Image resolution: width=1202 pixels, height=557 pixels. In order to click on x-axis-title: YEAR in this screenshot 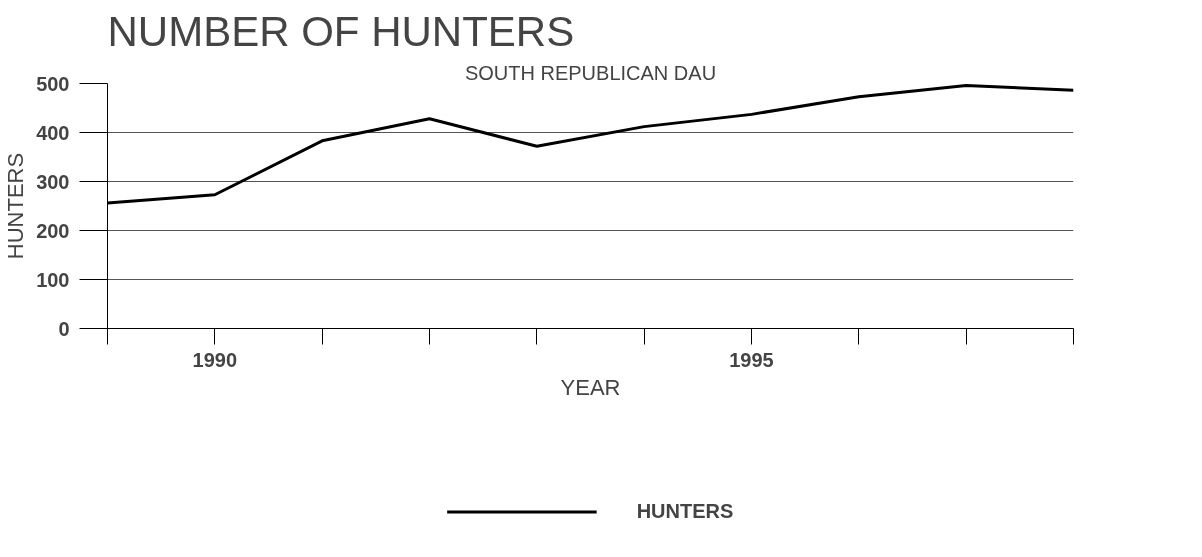, I will do `click(590, 387)`.